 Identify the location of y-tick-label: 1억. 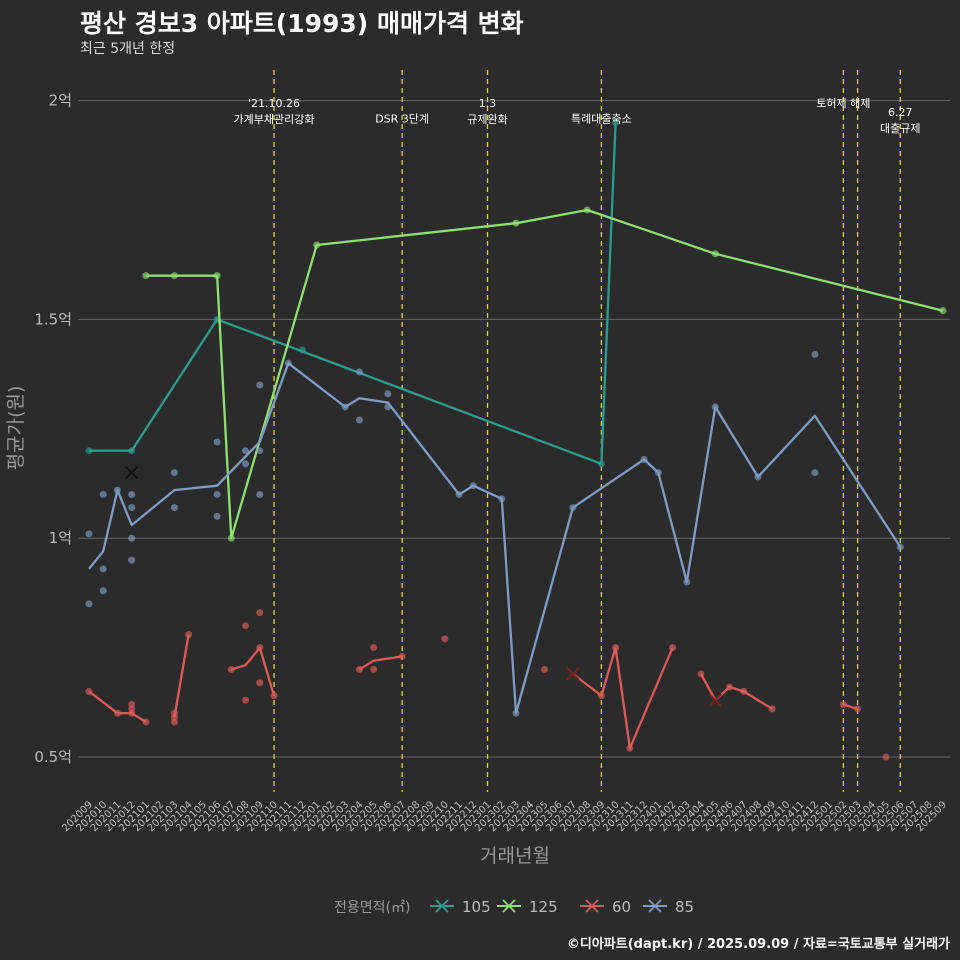
(60, 538).